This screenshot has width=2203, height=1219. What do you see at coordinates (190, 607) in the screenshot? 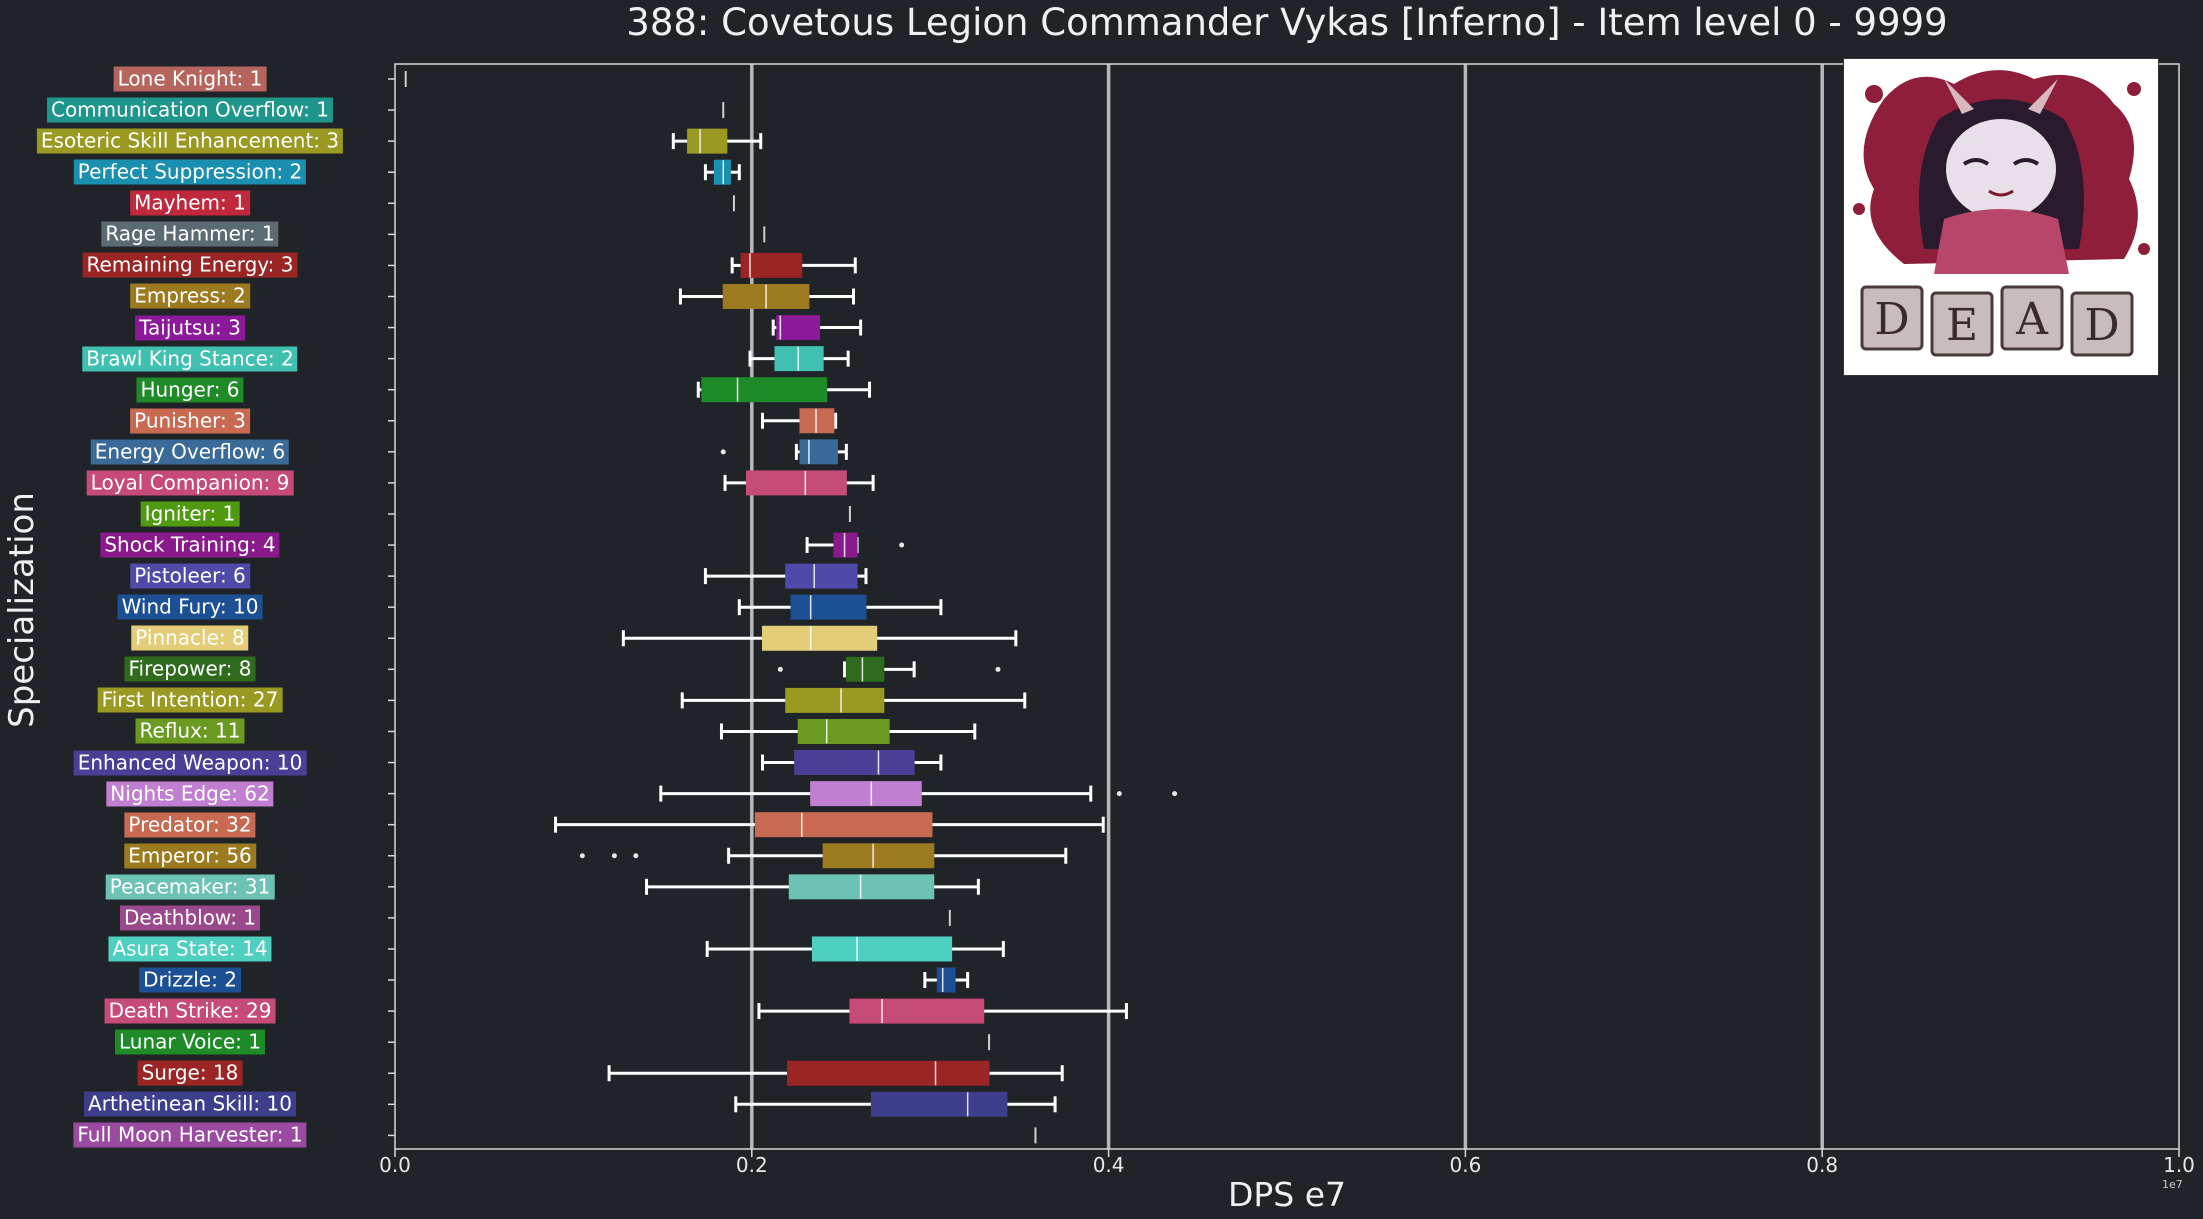
I see `specialization-label: Wind Fury: 10` at bounding box center [190, 607].